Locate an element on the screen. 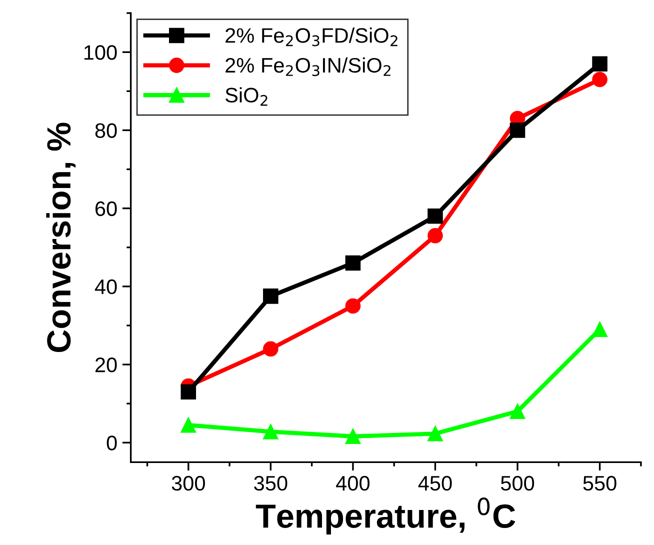  x-tick-label: 500 is located at coordinates (517, 483).